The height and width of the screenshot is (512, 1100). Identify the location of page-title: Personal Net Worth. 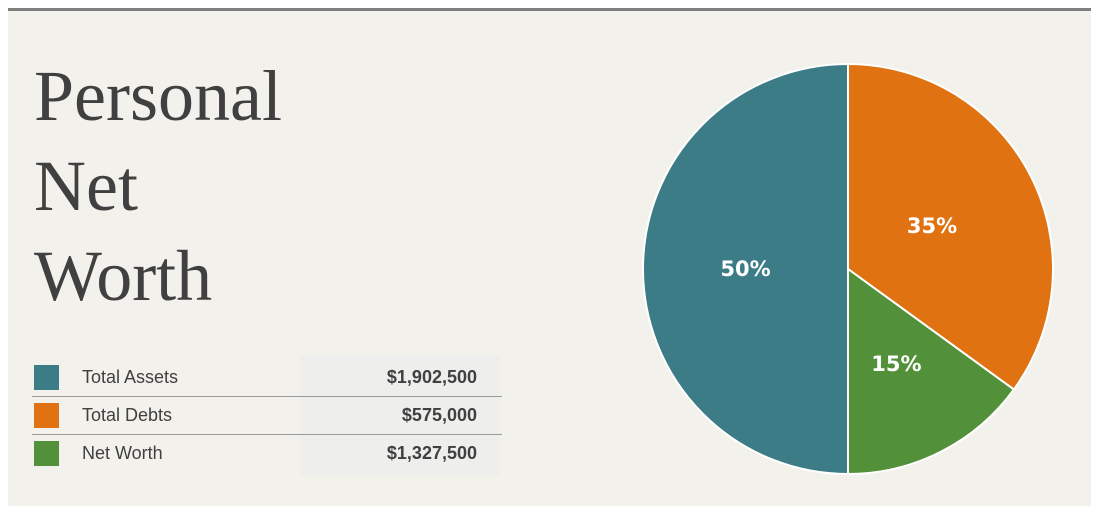
(158, 186).